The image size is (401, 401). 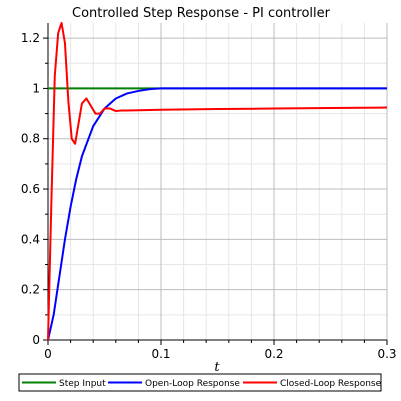 What do you see at coordinates (48, 354) in the screenshot?
I see `x-tick-label: 0` at bounding box center [48, 354].